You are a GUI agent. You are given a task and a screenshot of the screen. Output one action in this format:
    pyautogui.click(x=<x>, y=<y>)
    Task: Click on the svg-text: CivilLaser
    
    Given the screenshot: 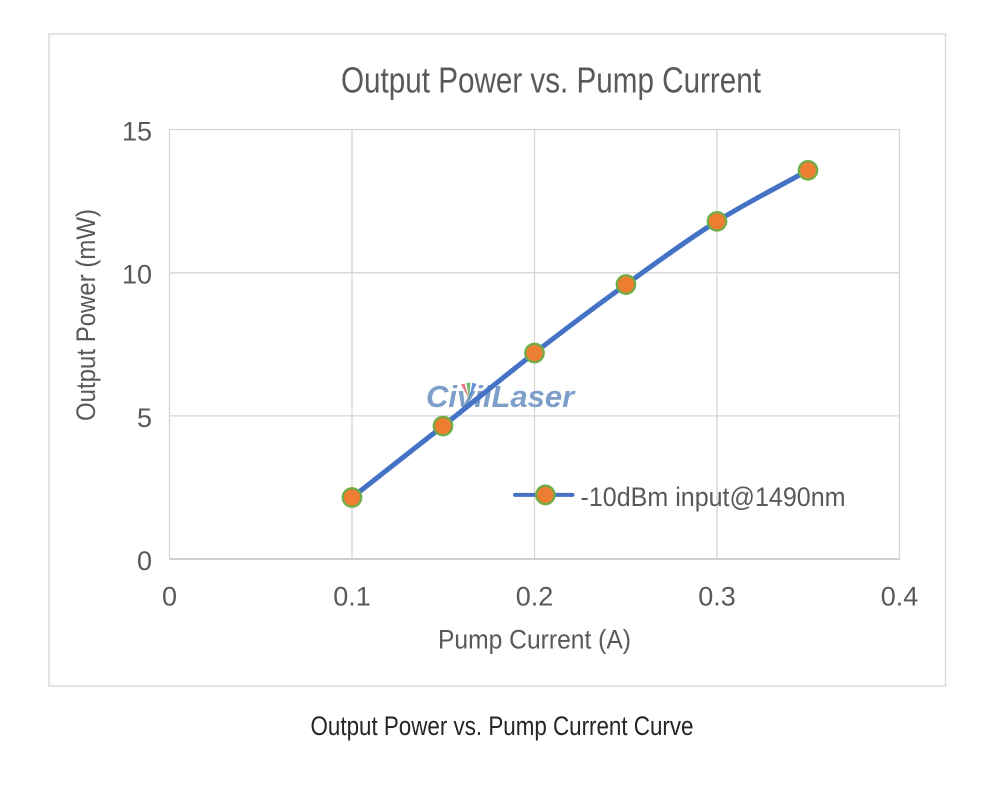 What is the action you would take?
    pyautogui.click(x=501, y=396)
    